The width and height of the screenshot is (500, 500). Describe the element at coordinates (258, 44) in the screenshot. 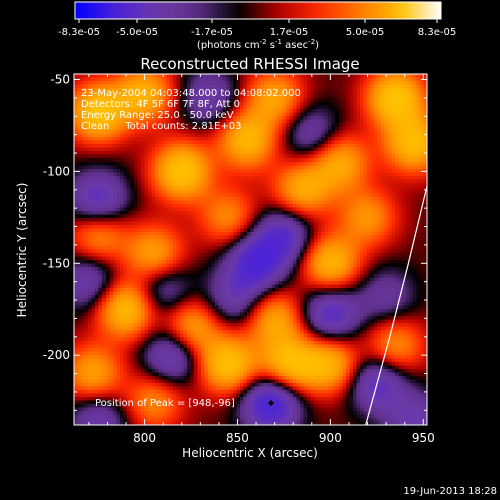

I see `colorbar-unit-label: (photons cm-2 s-1 asec-2)` at that location.